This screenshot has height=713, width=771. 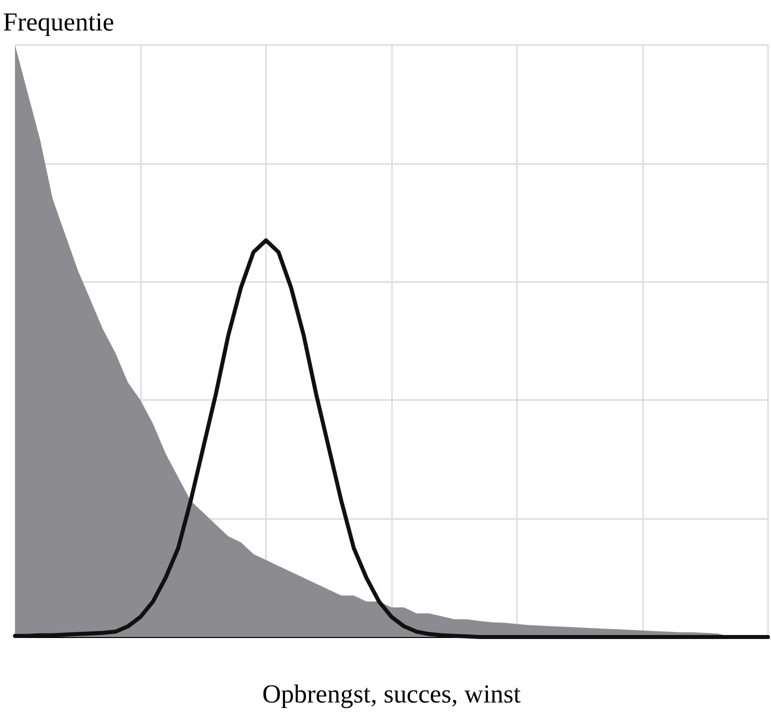 What do you see at coordinates (392, 694) in the screenshot?
I see `x-axis-title: Opbrengst, succes, winst` at bounding box center [392, 694].